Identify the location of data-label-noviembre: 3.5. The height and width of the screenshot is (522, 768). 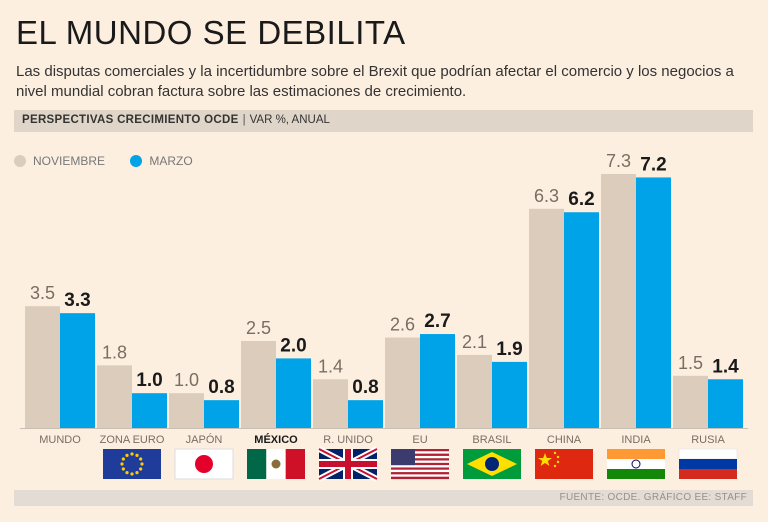
(42, 293).